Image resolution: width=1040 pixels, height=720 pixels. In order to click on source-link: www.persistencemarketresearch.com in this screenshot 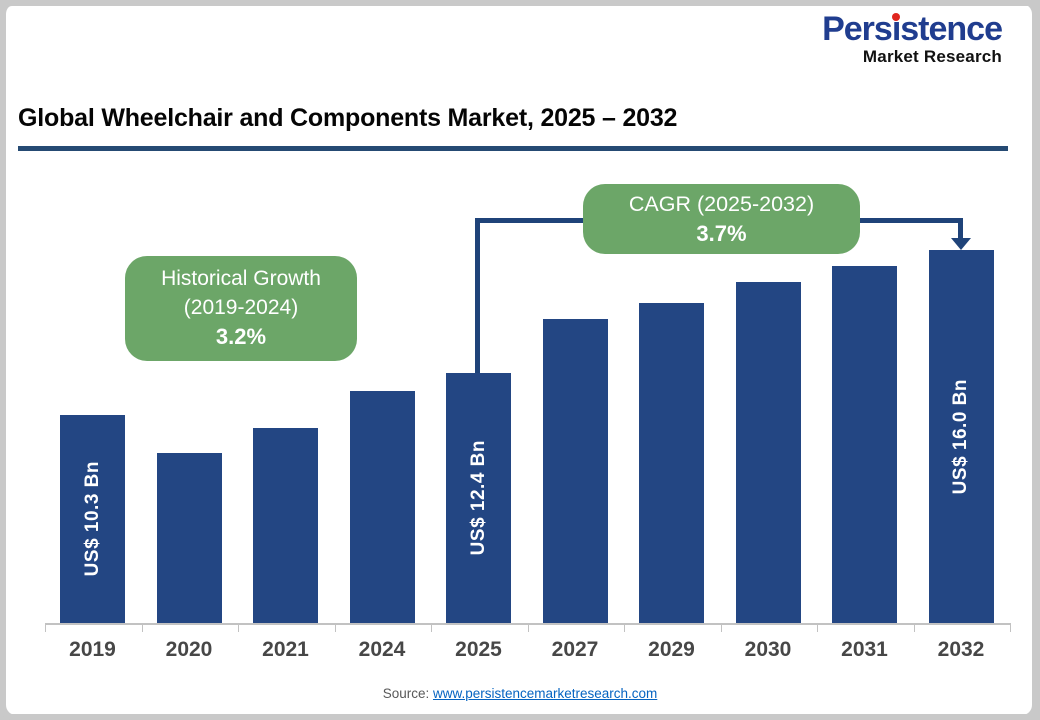, I will do `click(545, 693)`.